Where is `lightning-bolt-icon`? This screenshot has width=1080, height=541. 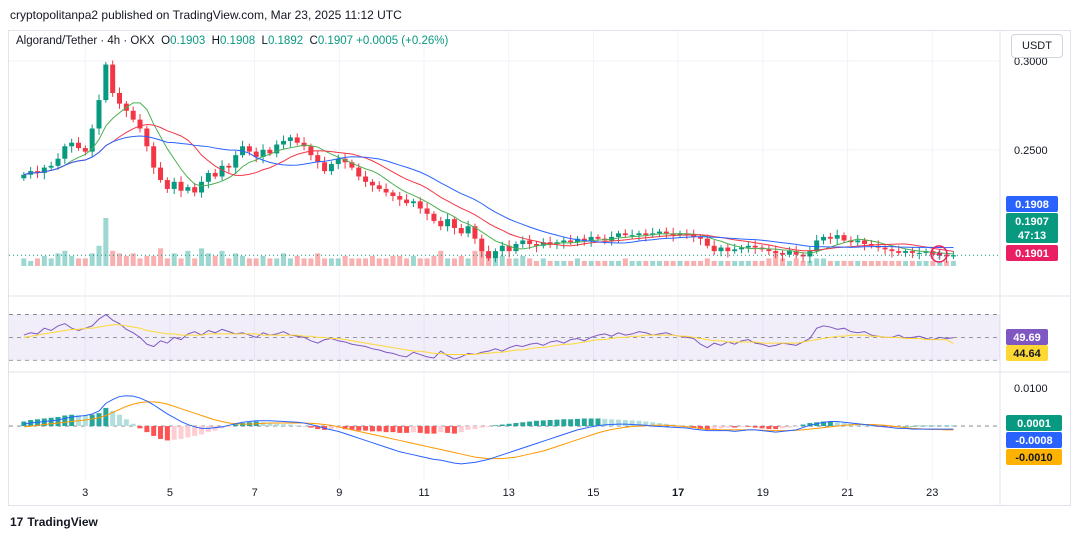 lightning-bolt-icon is located at coordinates (939, 254).